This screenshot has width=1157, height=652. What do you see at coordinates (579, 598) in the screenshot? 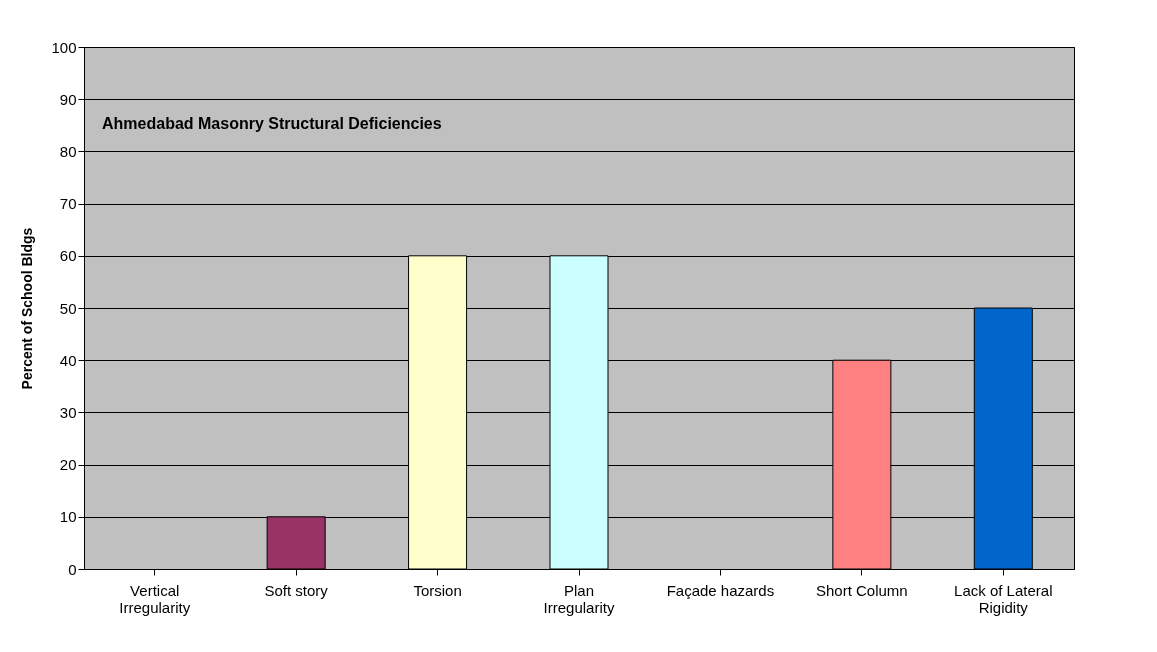
I see `x-tick-label: Plan Irregularity` at bounding box center [579, 598].